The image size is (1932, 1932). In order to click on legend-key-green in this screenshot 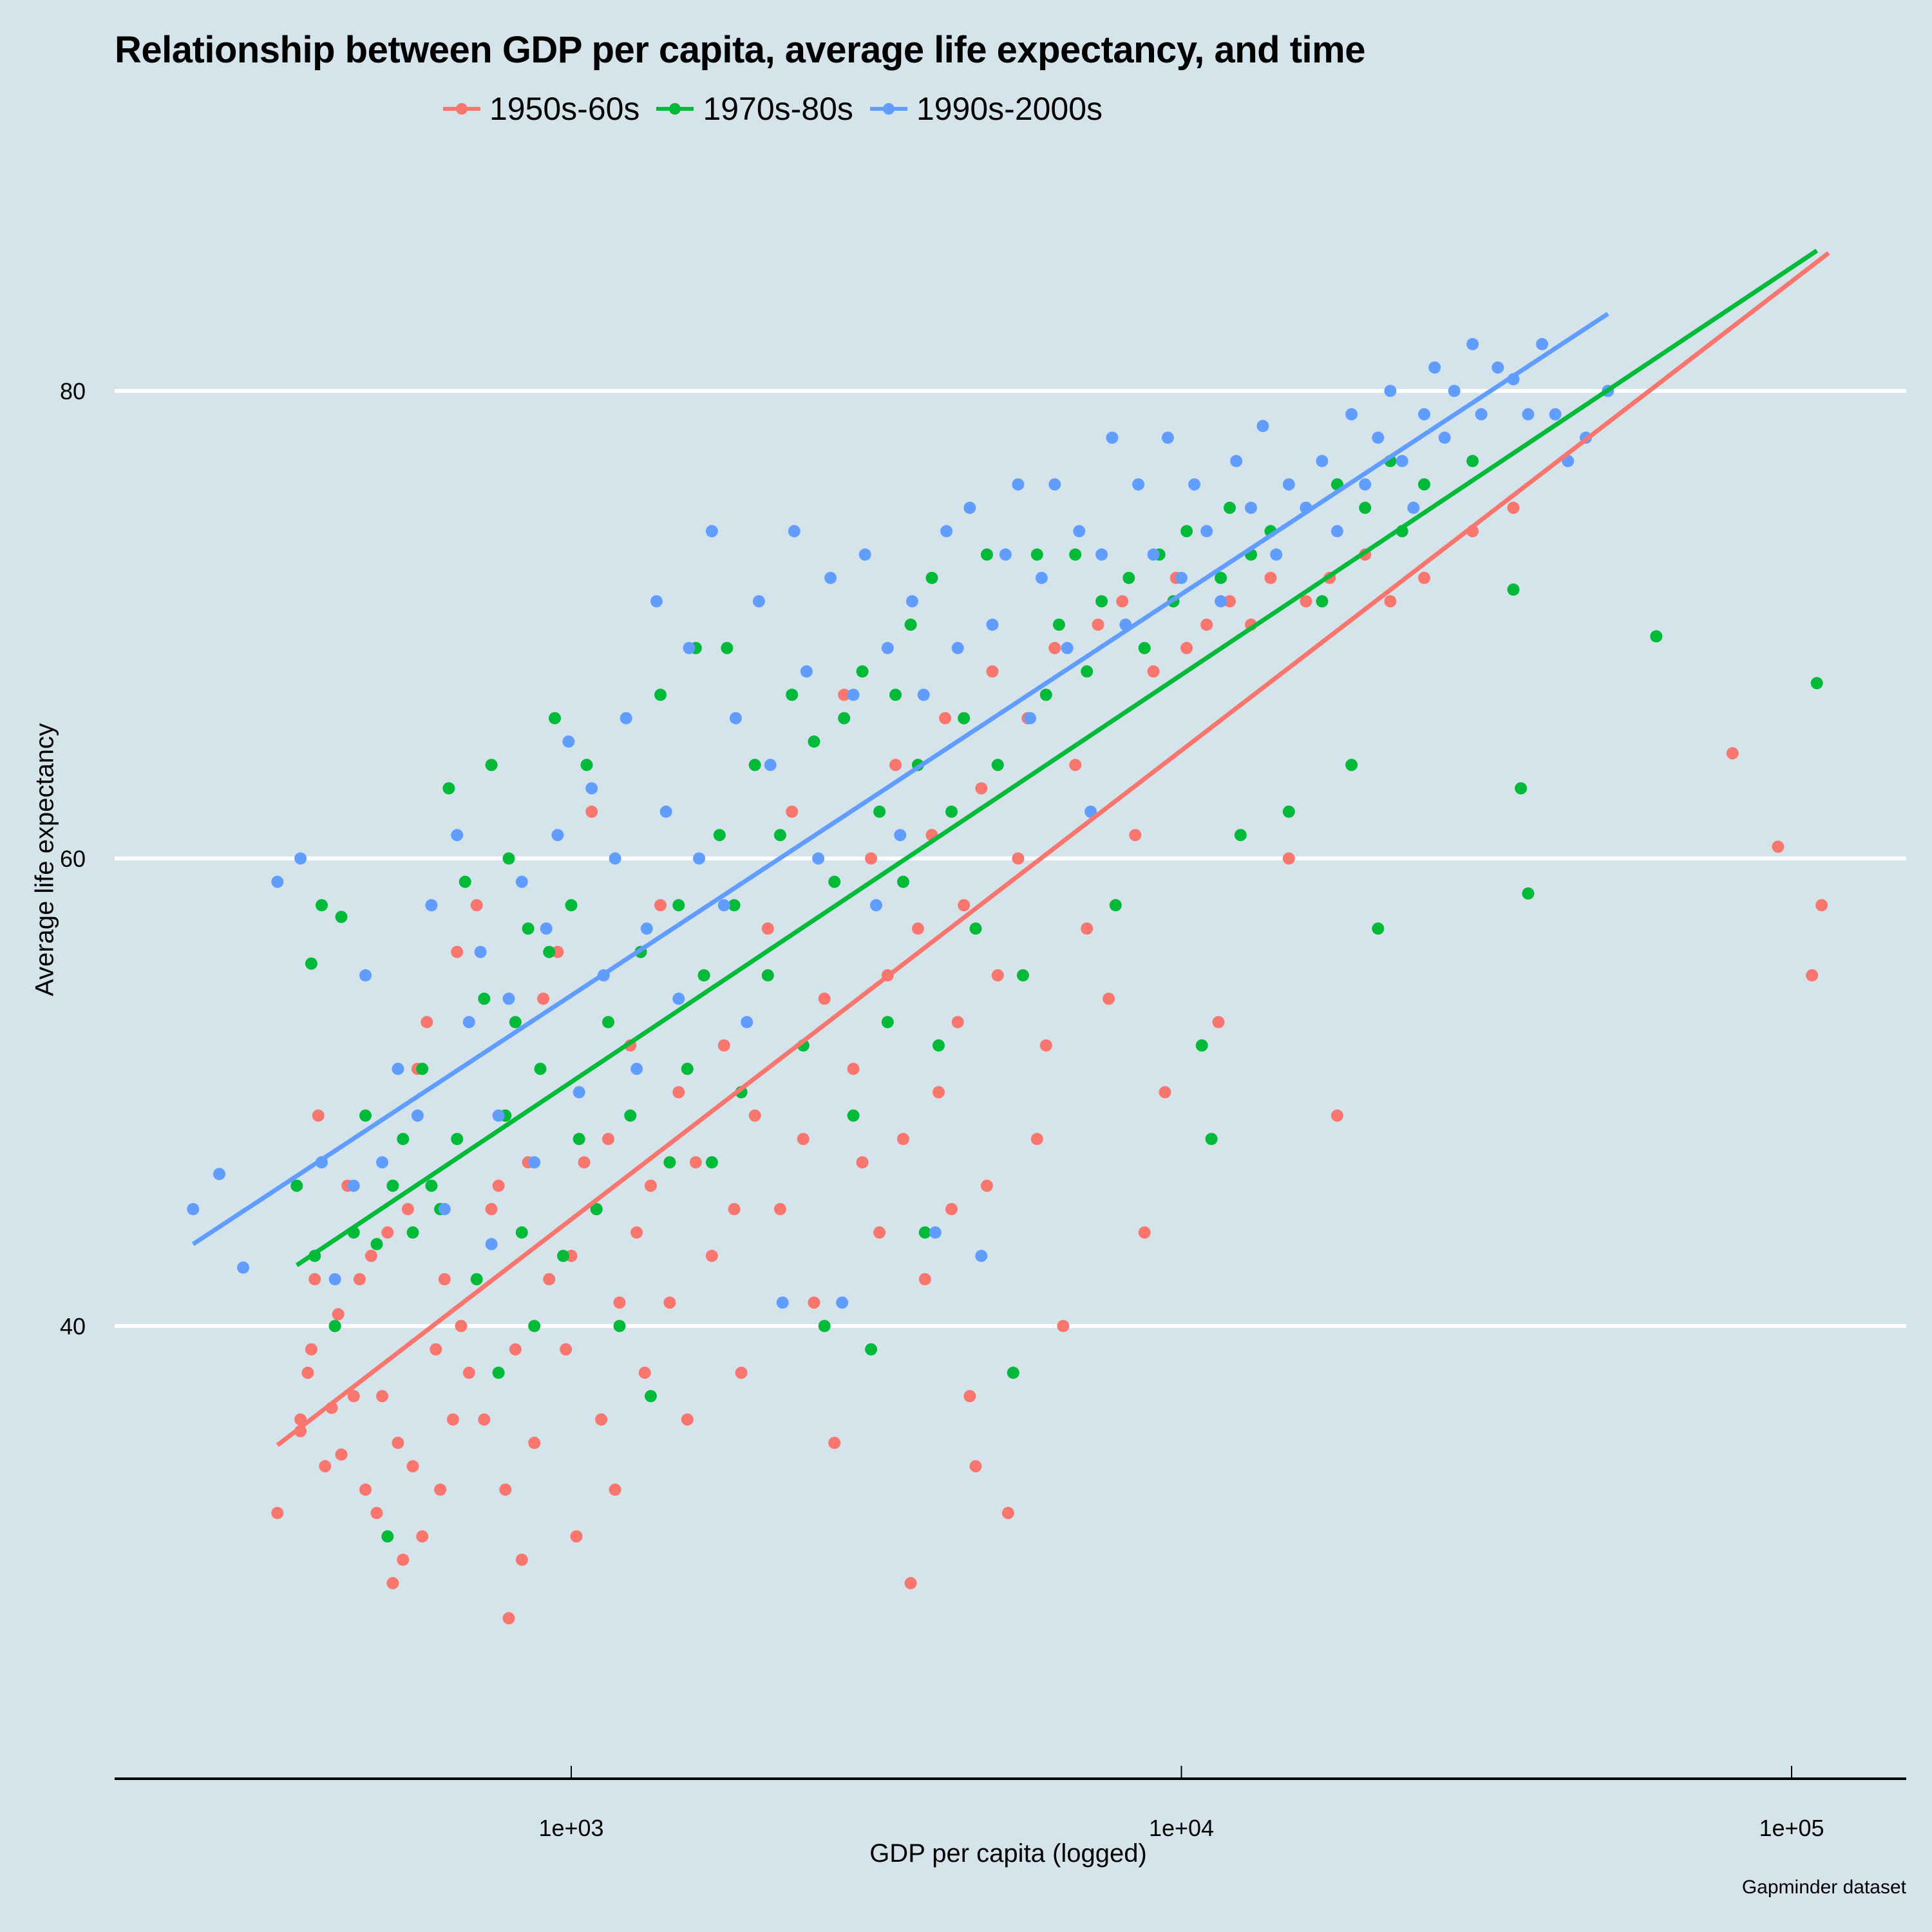, I will do `click(675, 109)`.